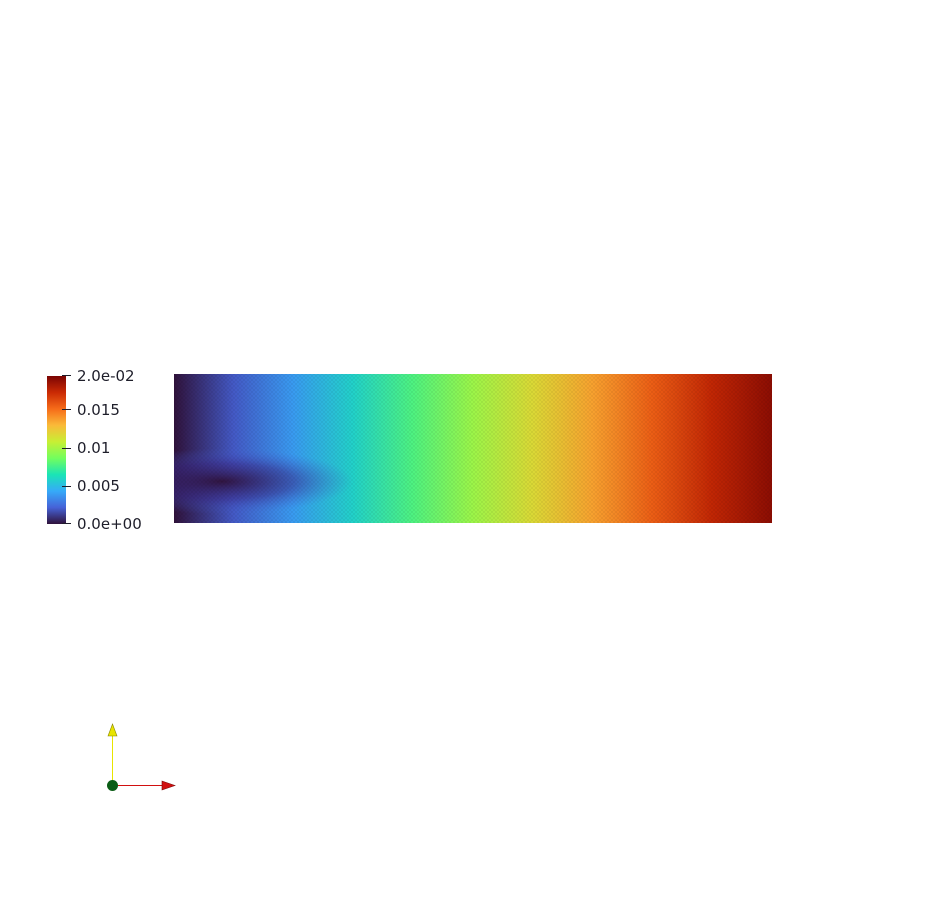 The image size is (946, 898). Describe the element at coordinates (98, 486) in the screenshot. I see `tick-label-0-005: 0.005` at that location.